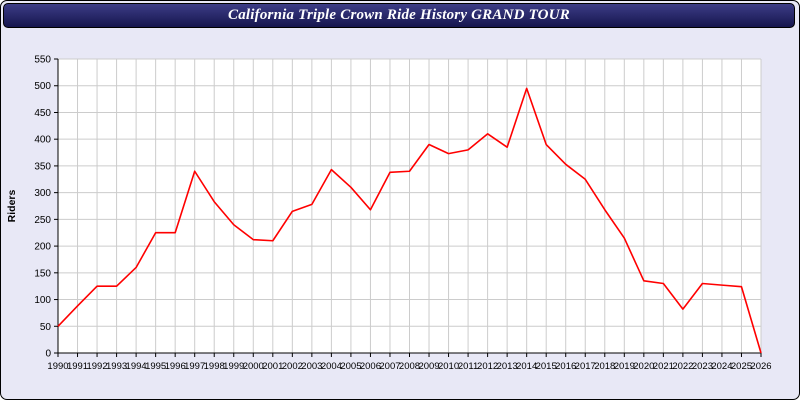 The width and height of the screenshot is (800, 400). I want to click on x-tick-label: 1992, so click(96, 366).